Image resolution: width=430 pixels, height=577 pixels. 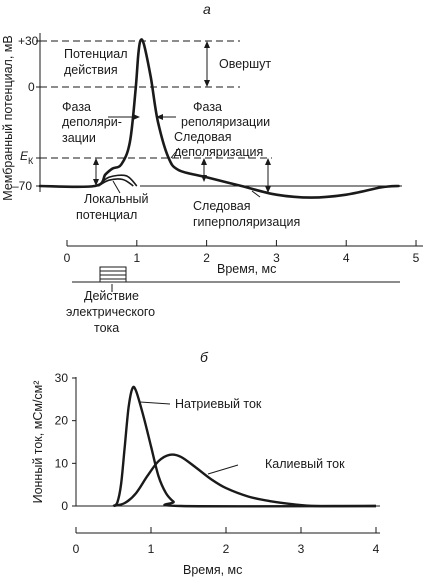 I want to click on repol-label-line1: Фаза, so click(x=207, y=107).